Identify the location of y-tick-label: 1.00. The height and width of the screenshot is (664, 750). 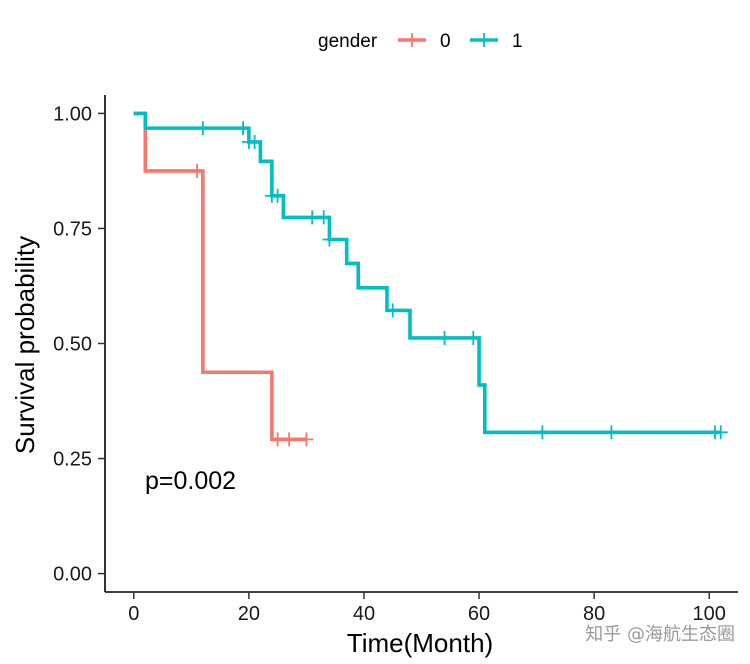
(72, 114).